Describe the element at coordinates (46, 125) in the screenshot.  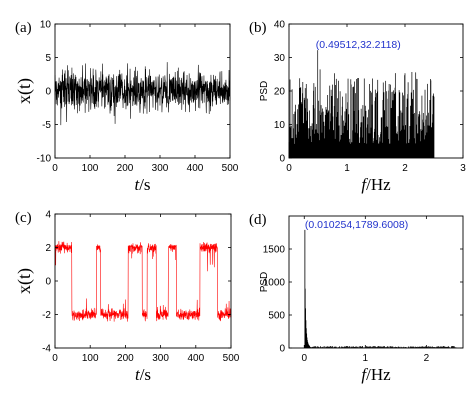
I see `y-tick-label: -5` at that location.